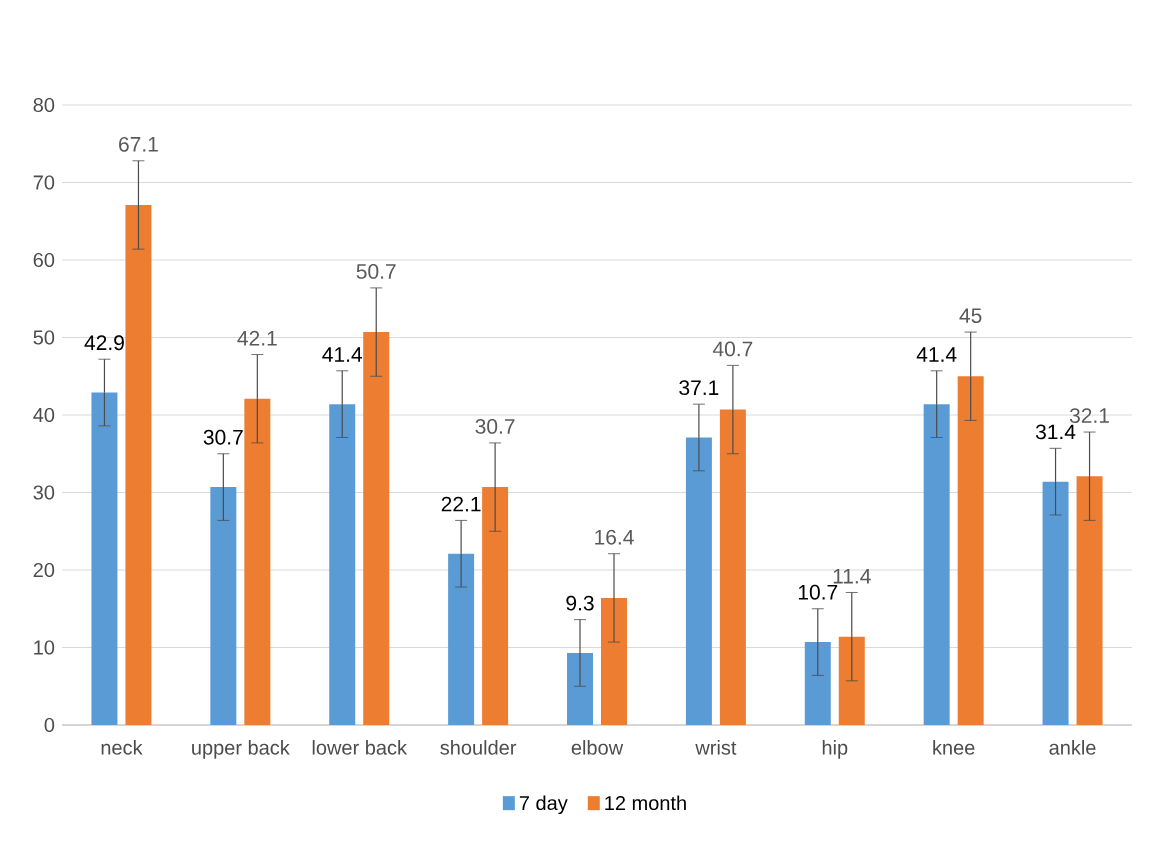  What do you see at coordinates (580, 603) in the screenshot?
I see `data-label: 9.3` at bounding box center [580, 603].